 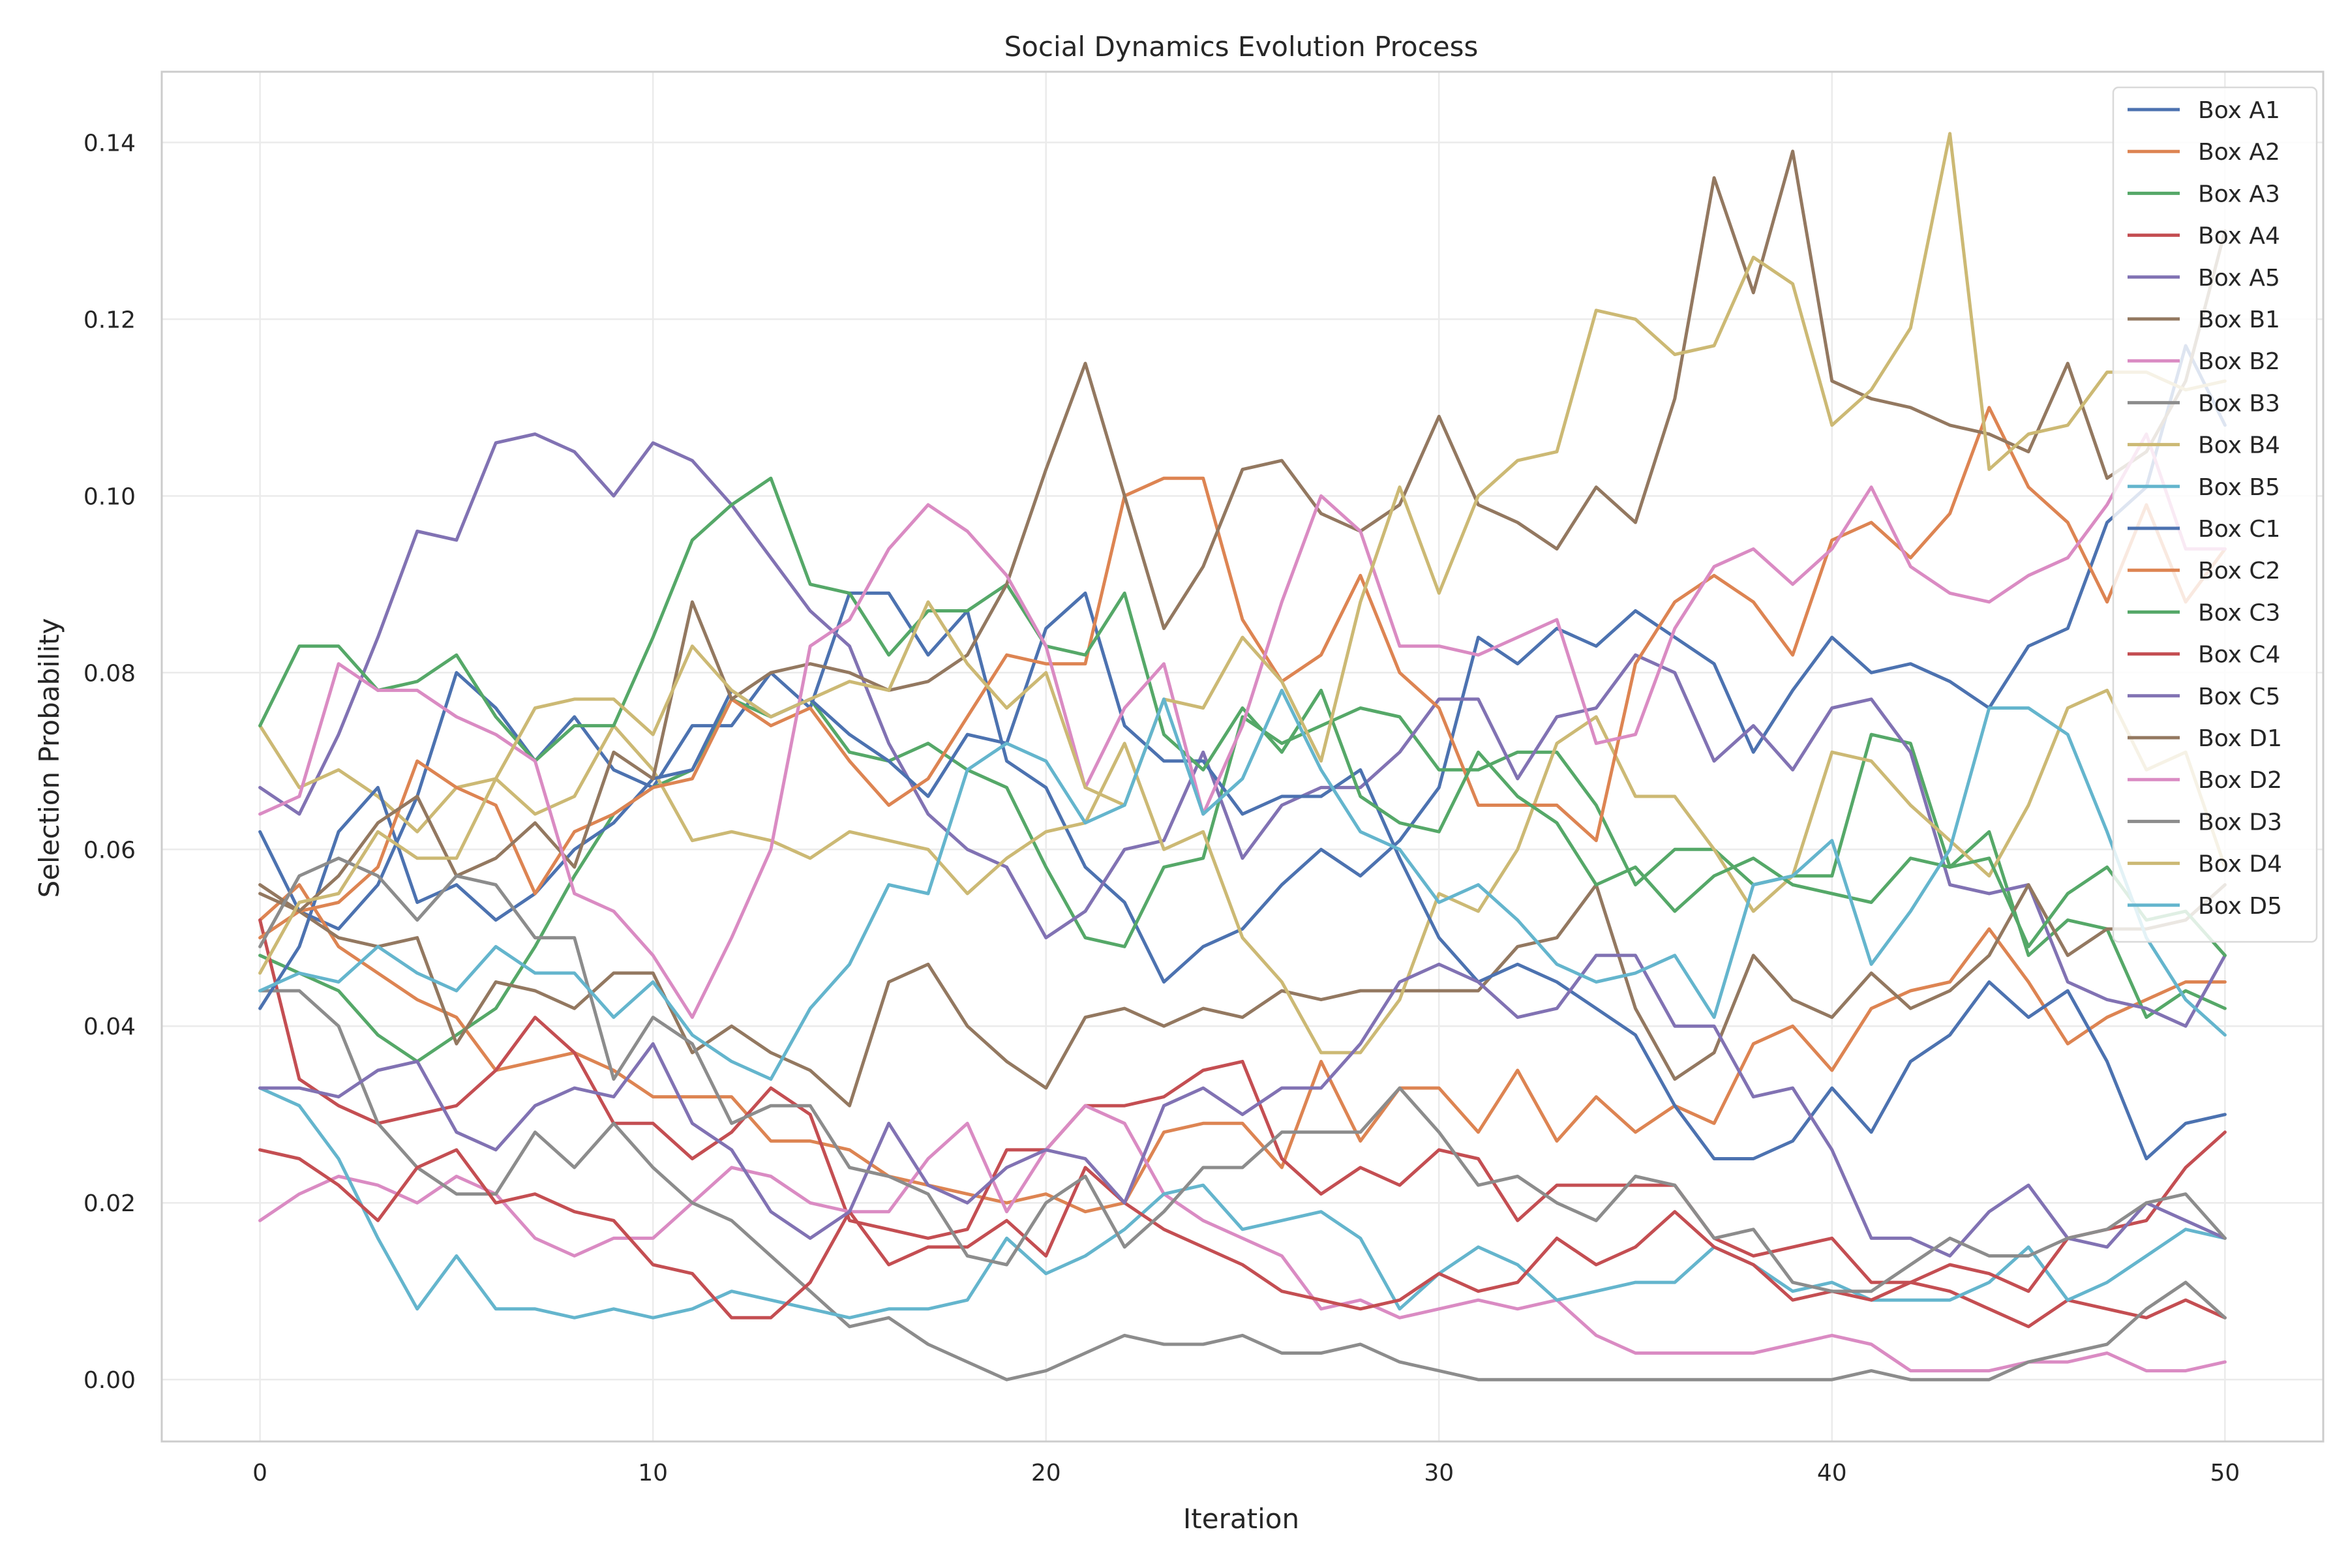 I want to click on x-tick-label: 0, so click(x=260, y=1473).